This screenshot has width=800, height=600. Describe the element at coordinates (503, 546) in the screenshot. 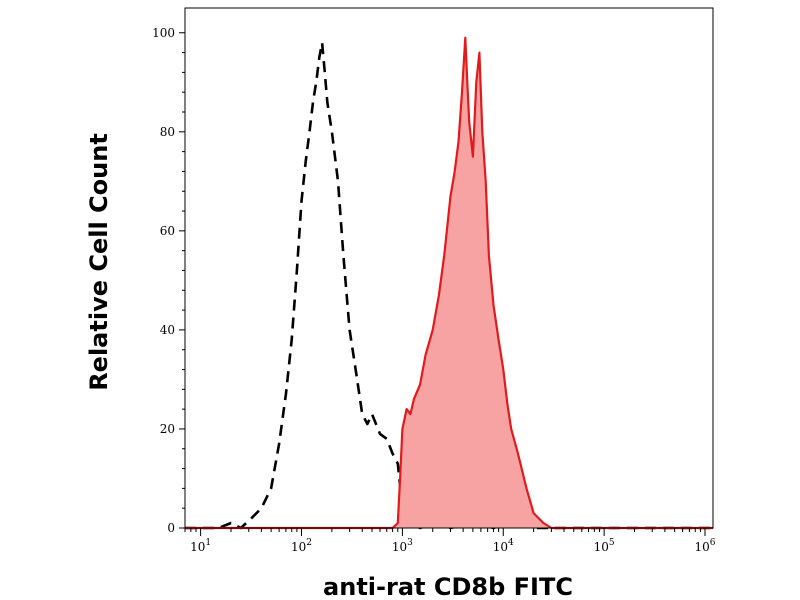

I see `x-tick-label: 10⁴` at that location.